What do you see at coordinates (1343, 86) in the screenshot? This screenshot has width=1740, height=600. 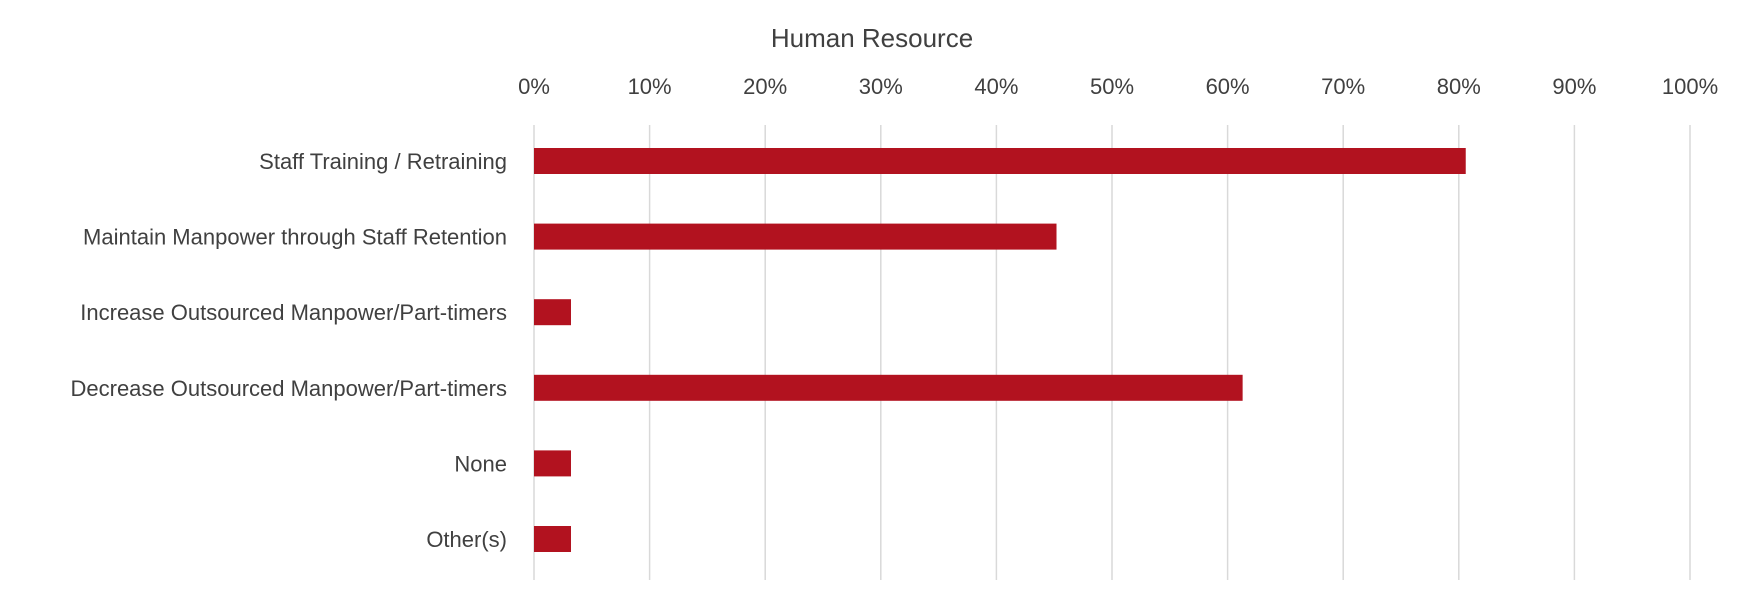 I see `x-tick-label: 70%` at bounding box center [1343, 86].